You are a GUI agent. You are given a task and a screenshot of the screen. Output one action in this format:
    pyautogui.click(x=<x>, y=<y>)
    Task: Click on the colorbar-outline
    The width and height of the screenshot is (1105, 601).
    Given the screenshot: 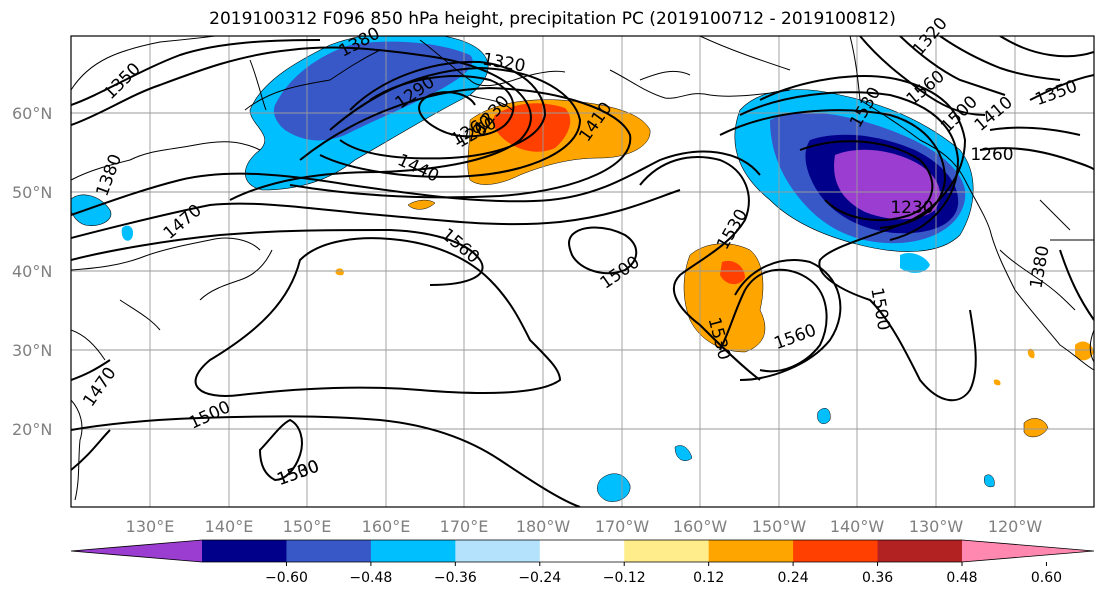 What is the action you would take?
    pyautogui.click(x=582, y=551)
    